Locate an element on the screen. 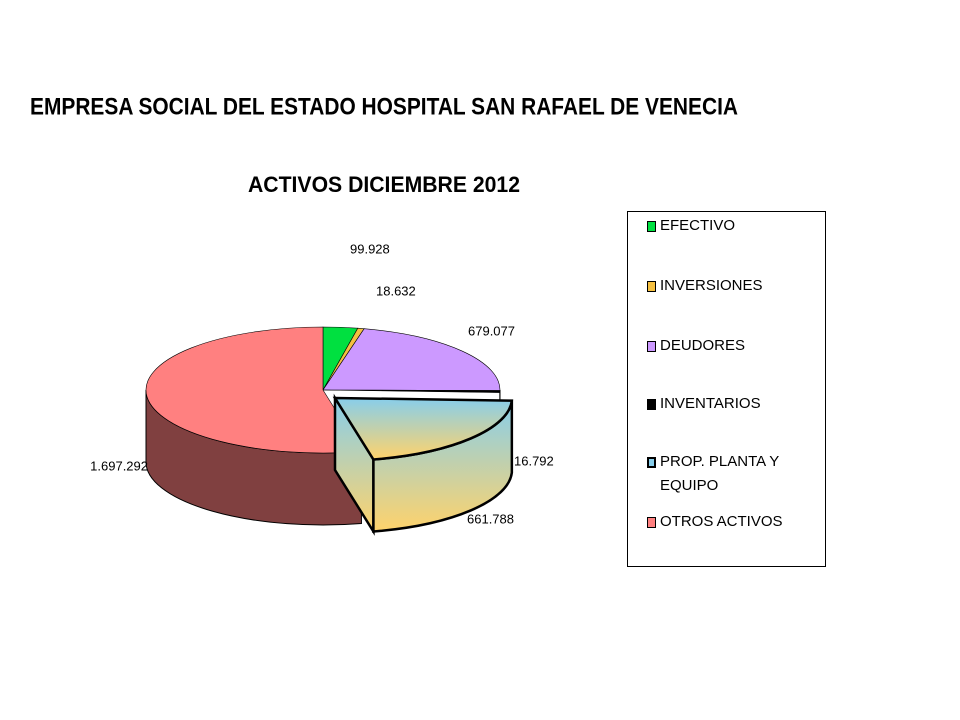  legend-item: INVERSIONES is located at coordinates (733, 286).